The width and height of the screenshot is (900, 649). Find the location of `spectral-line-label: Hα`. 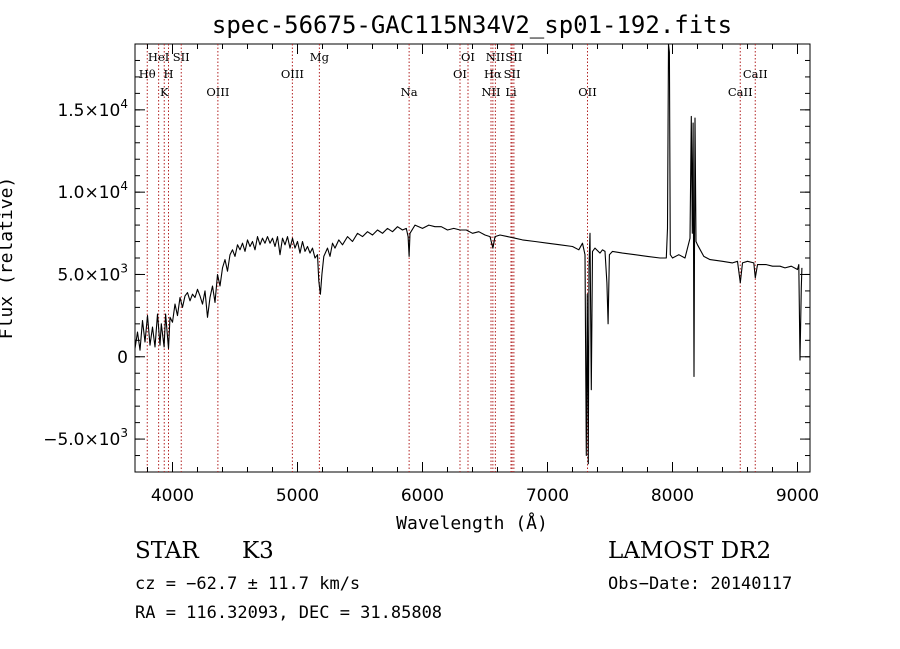

spectral-line-label: Hα is located at coordinates (493, 74).